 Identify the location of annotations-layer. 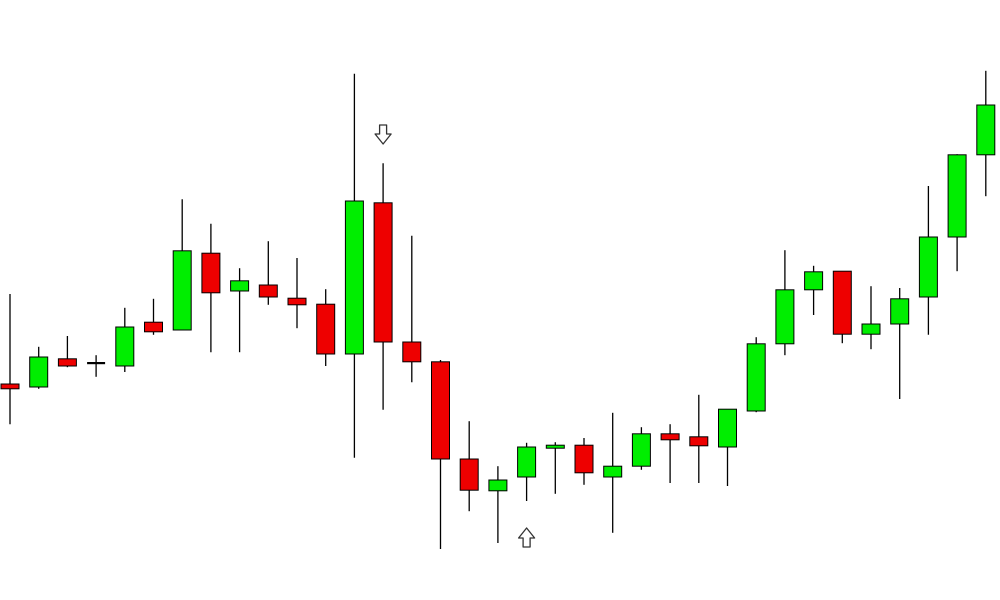
(455, 336).